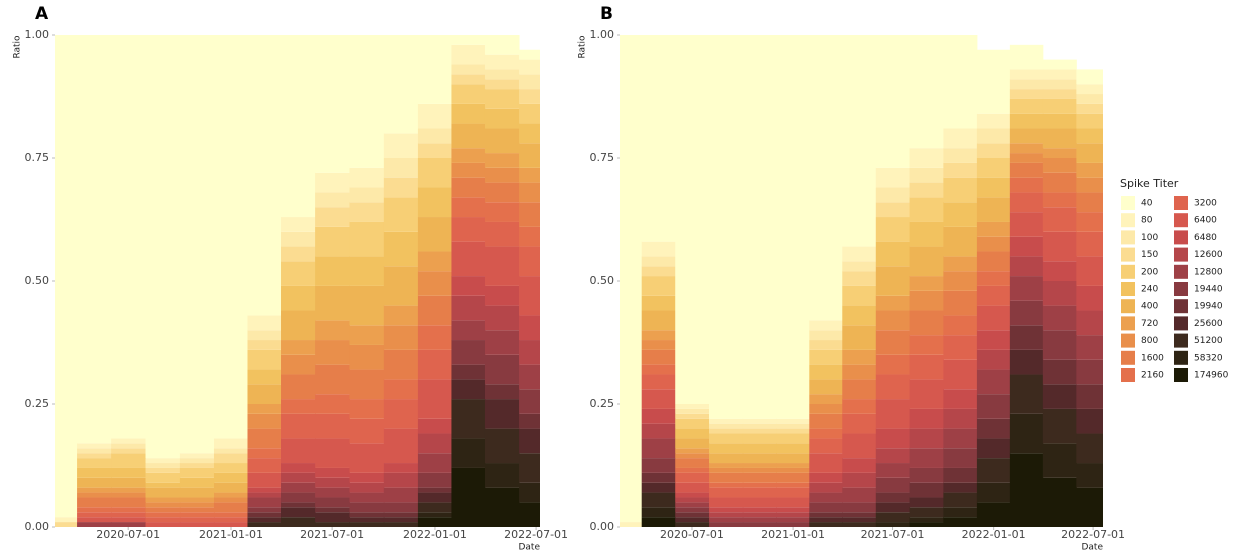 This screenshot has height=552, width=1235. Describe the element at coordinates (1205, 204) in the screenshot. I see `legend-label: 3200` at that location.